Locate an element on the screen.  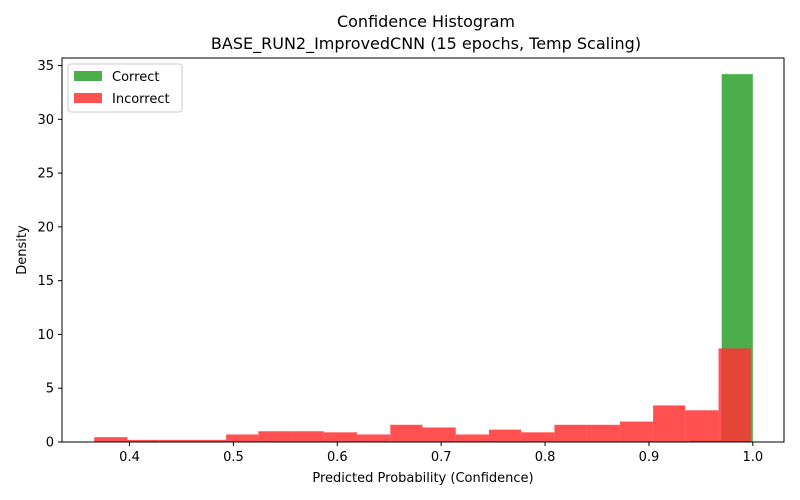
y-tick-label: 5 is located at coordinates (50, 389).